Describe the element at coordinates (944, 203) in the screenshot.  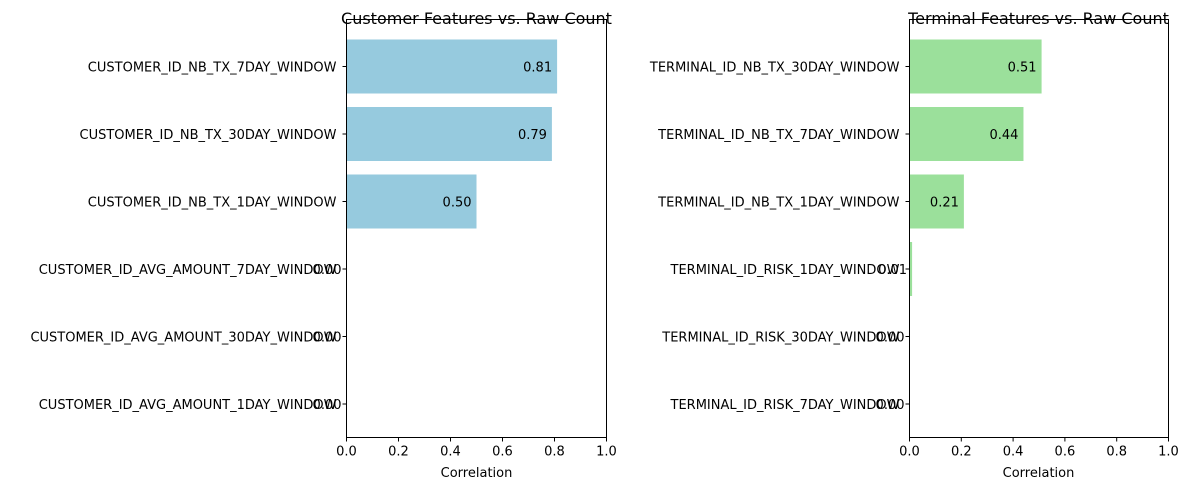
I see `data-label: 0.21` at that location.